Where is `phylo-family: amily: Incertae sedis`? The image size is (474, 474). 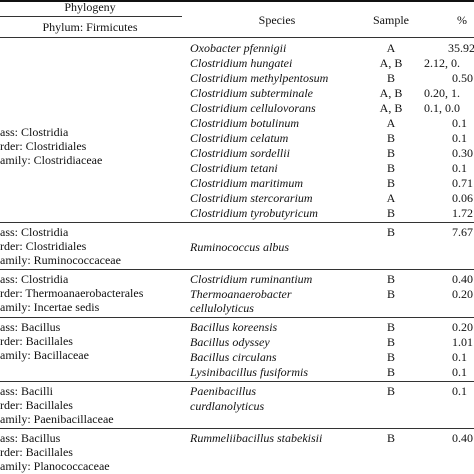
phylo-family: amily: Incertae sedis is located at coordinates (50, 307).